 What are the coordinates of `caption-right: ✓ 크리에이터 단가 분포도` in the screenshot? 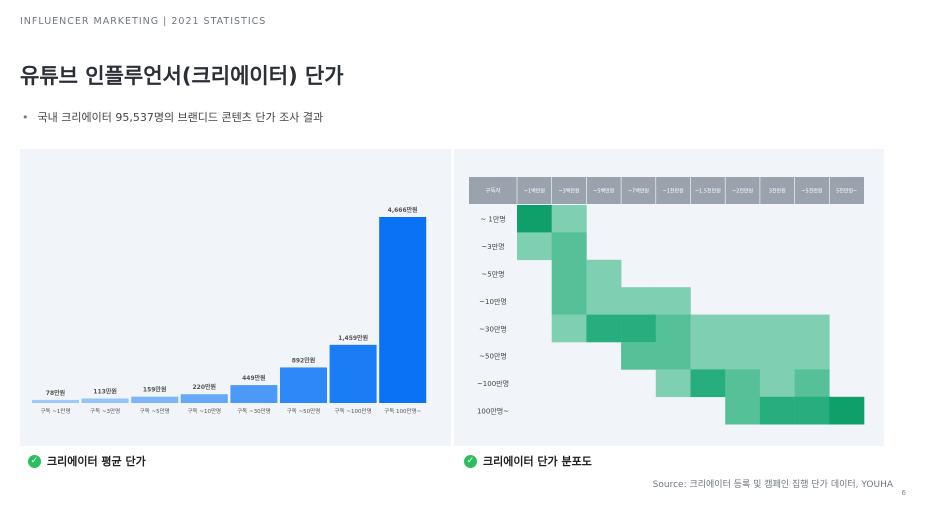 It's located at (528, 461).